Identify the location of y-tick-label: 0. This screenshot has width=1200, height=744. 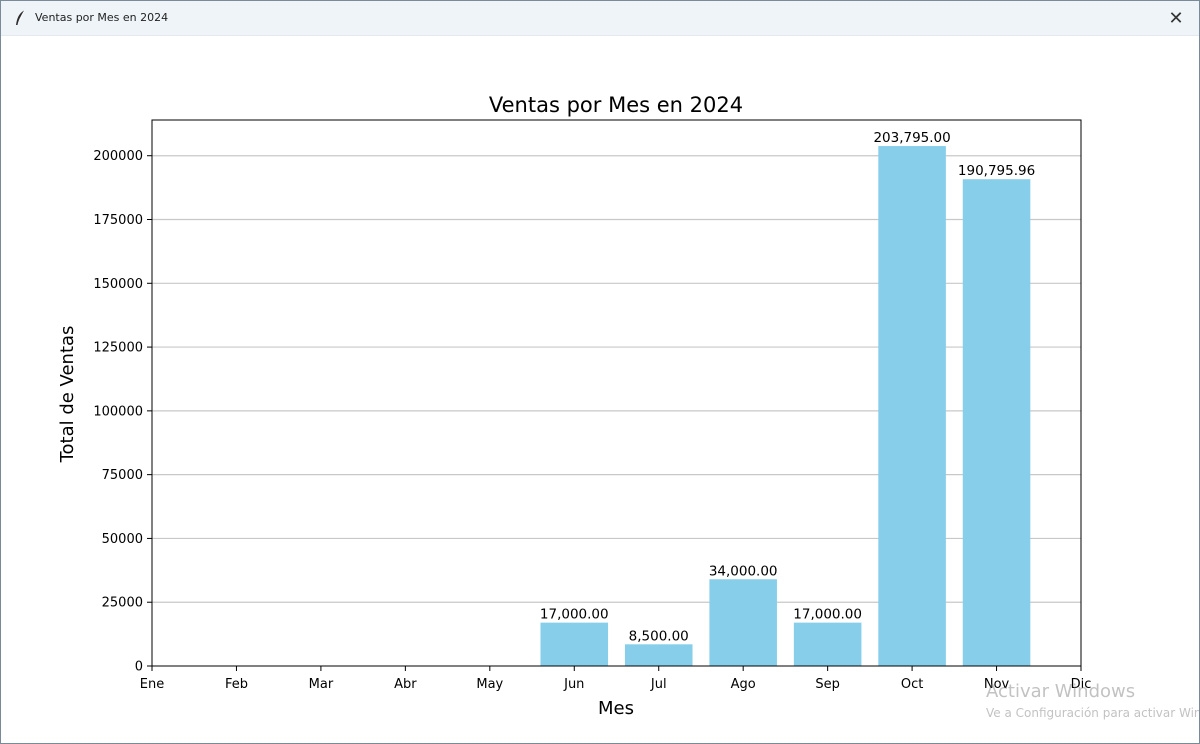
(139, 667).